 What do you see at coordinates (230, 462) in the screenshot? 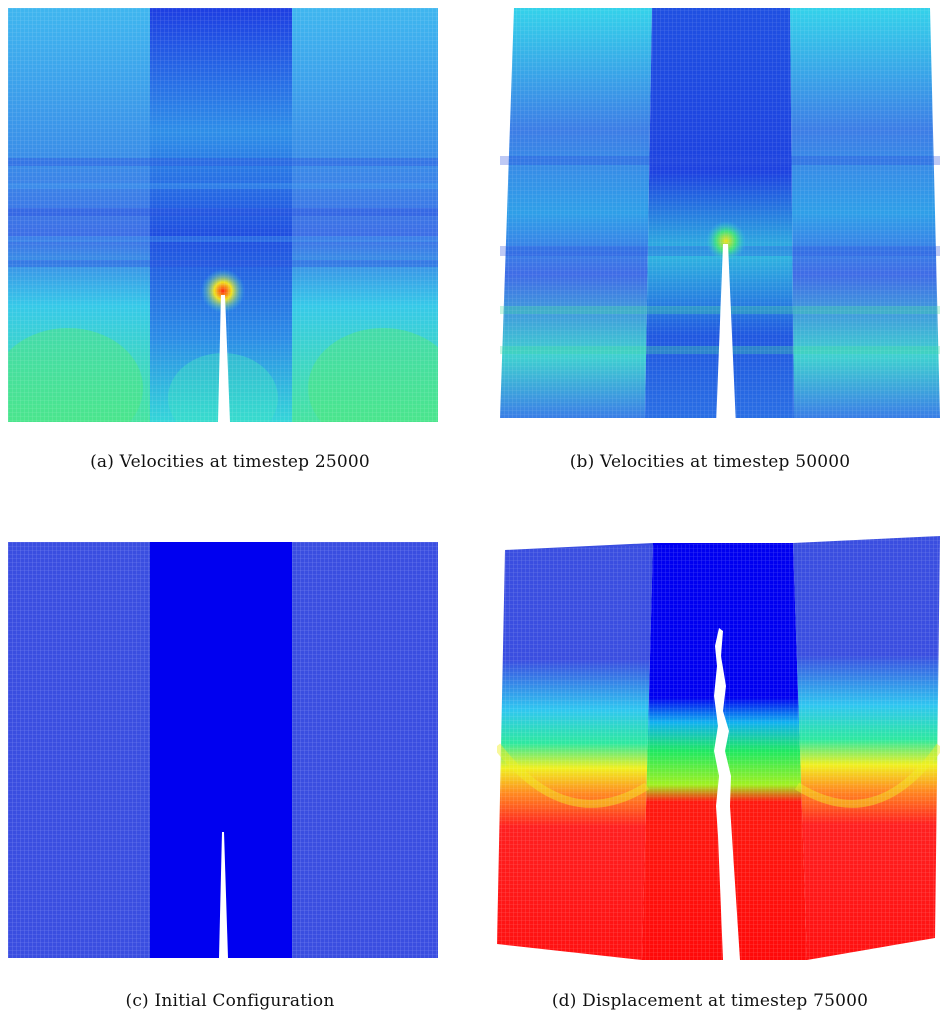
I see `panel-a-caption: (a) Velocities at timestep 25000` at bounding box center [230, 462].